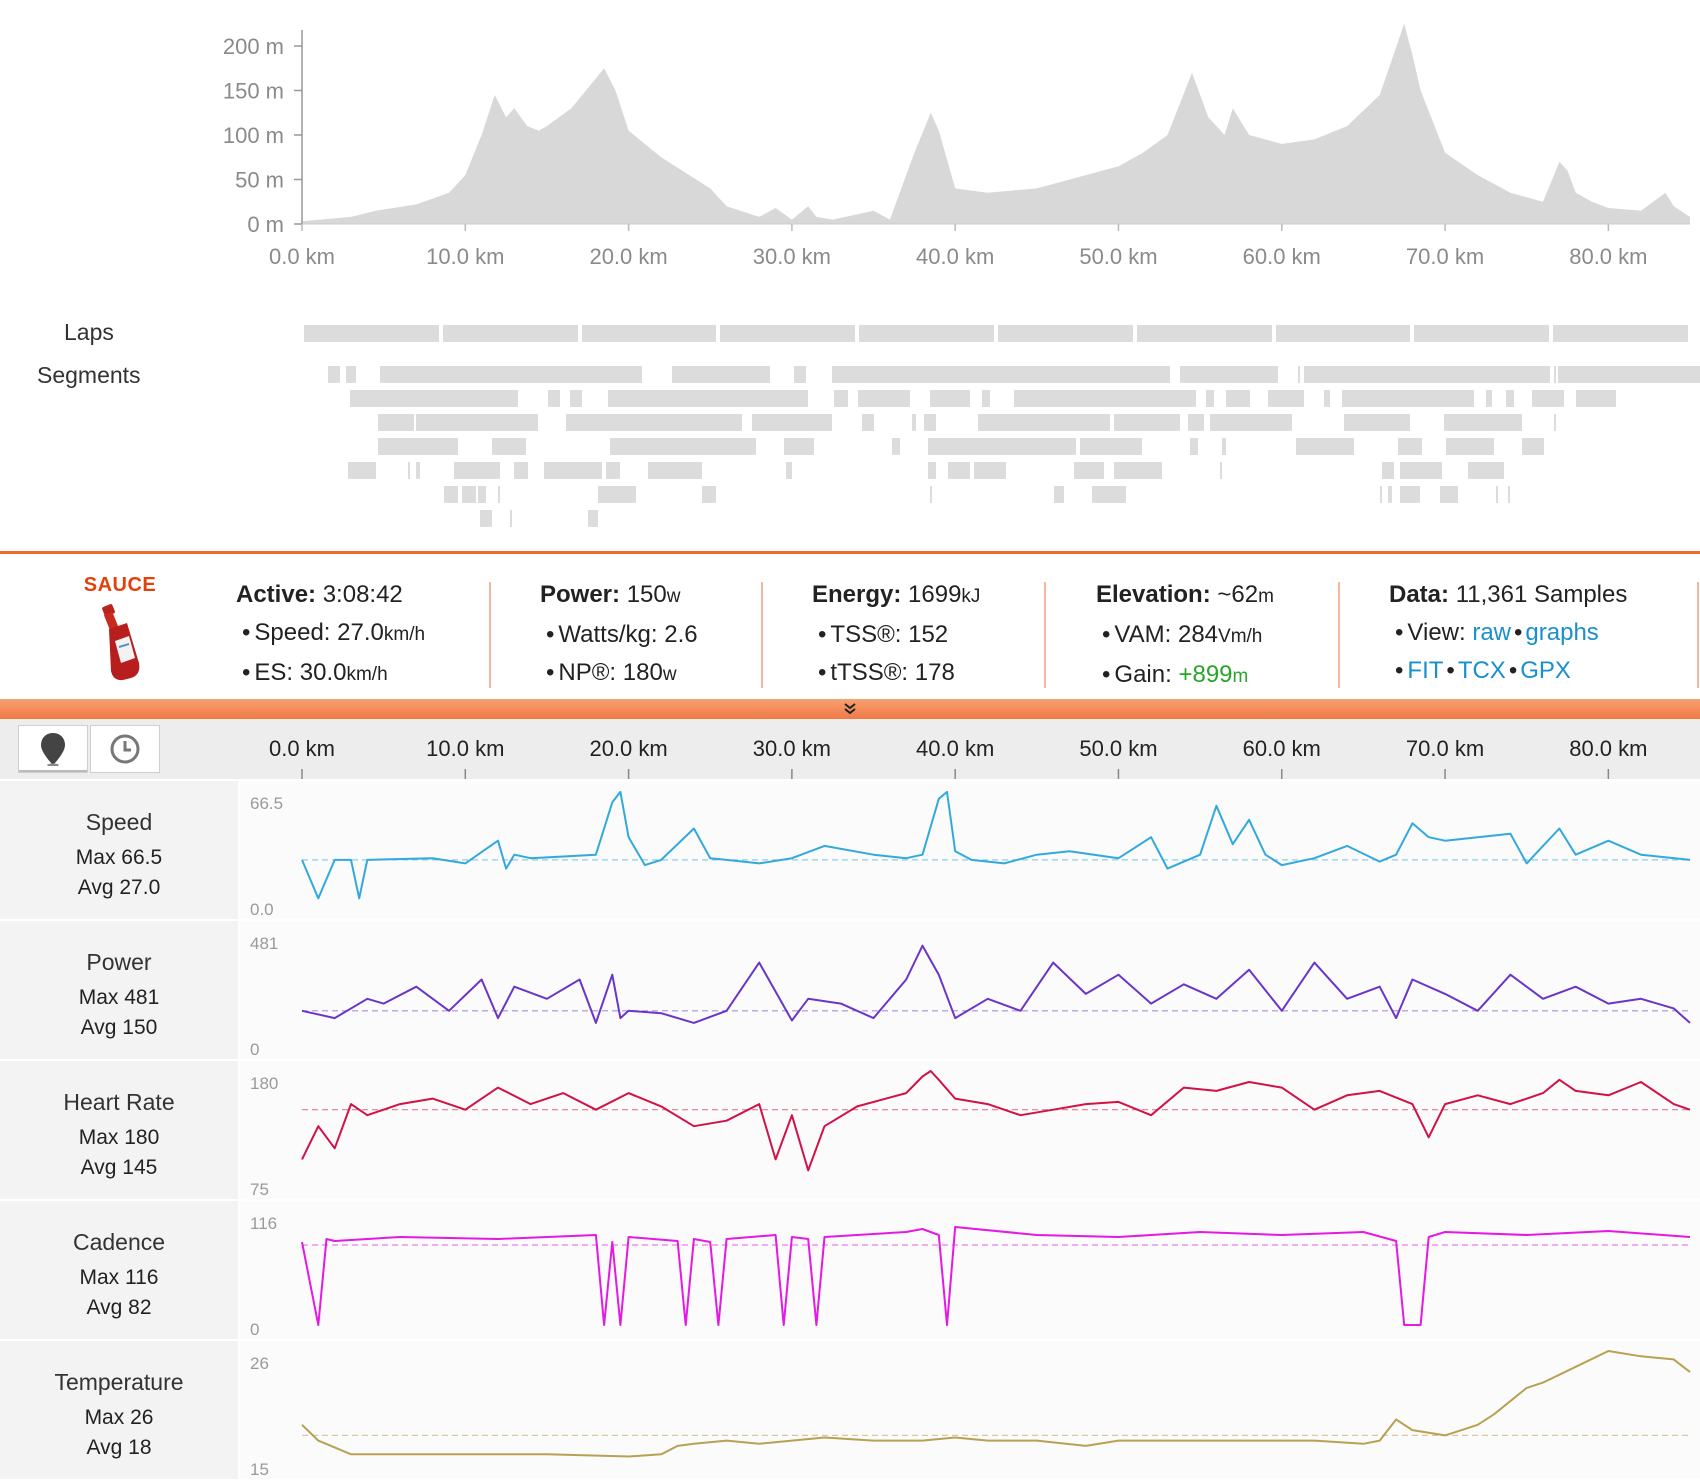  What do you see at coordinates (970, 1130) in the screenshot?
I see `stream-plot: 180 75` at bounding box center [970, 1130].